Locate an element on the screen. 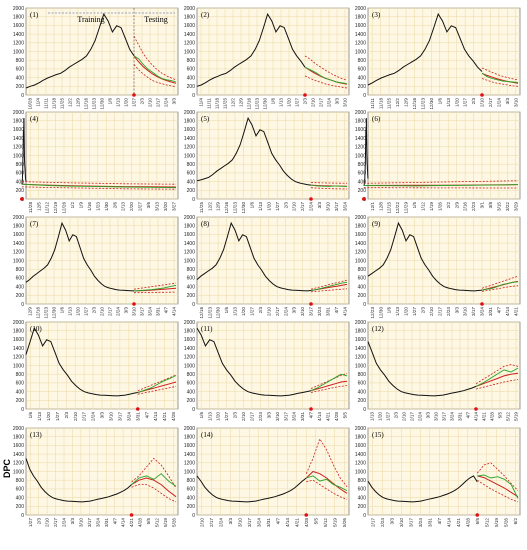  actual-series is located at coordinates (329, 382).